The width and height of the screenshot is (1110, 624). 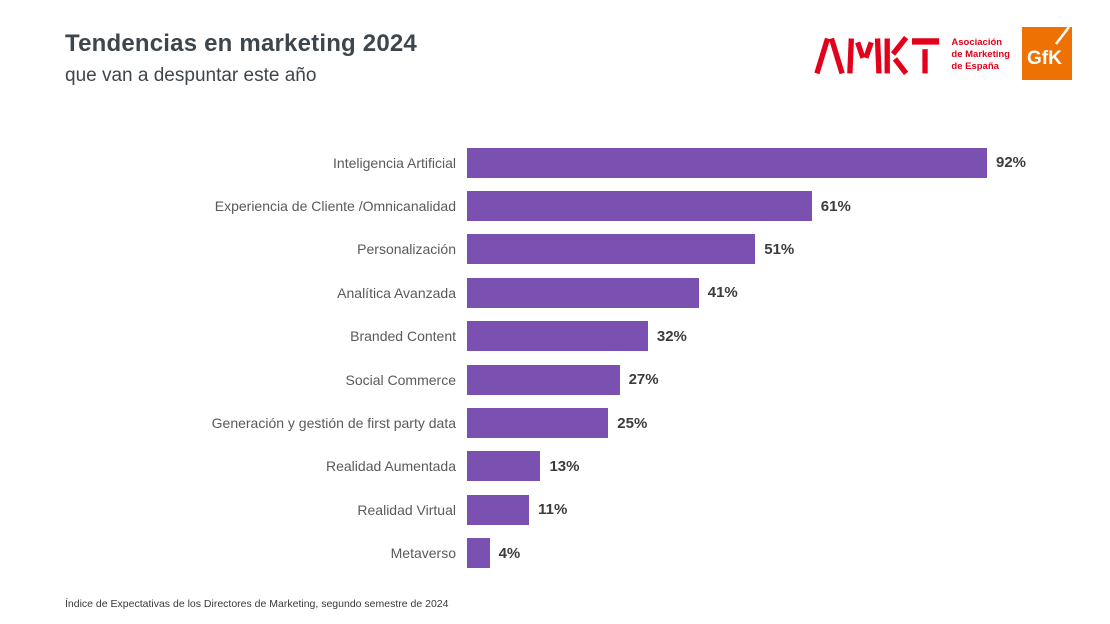 What do you see at coordinates (555, 553) in the screenshot?
I see `bar-row: Metaverso 4%` at bounding box center [555, 553].